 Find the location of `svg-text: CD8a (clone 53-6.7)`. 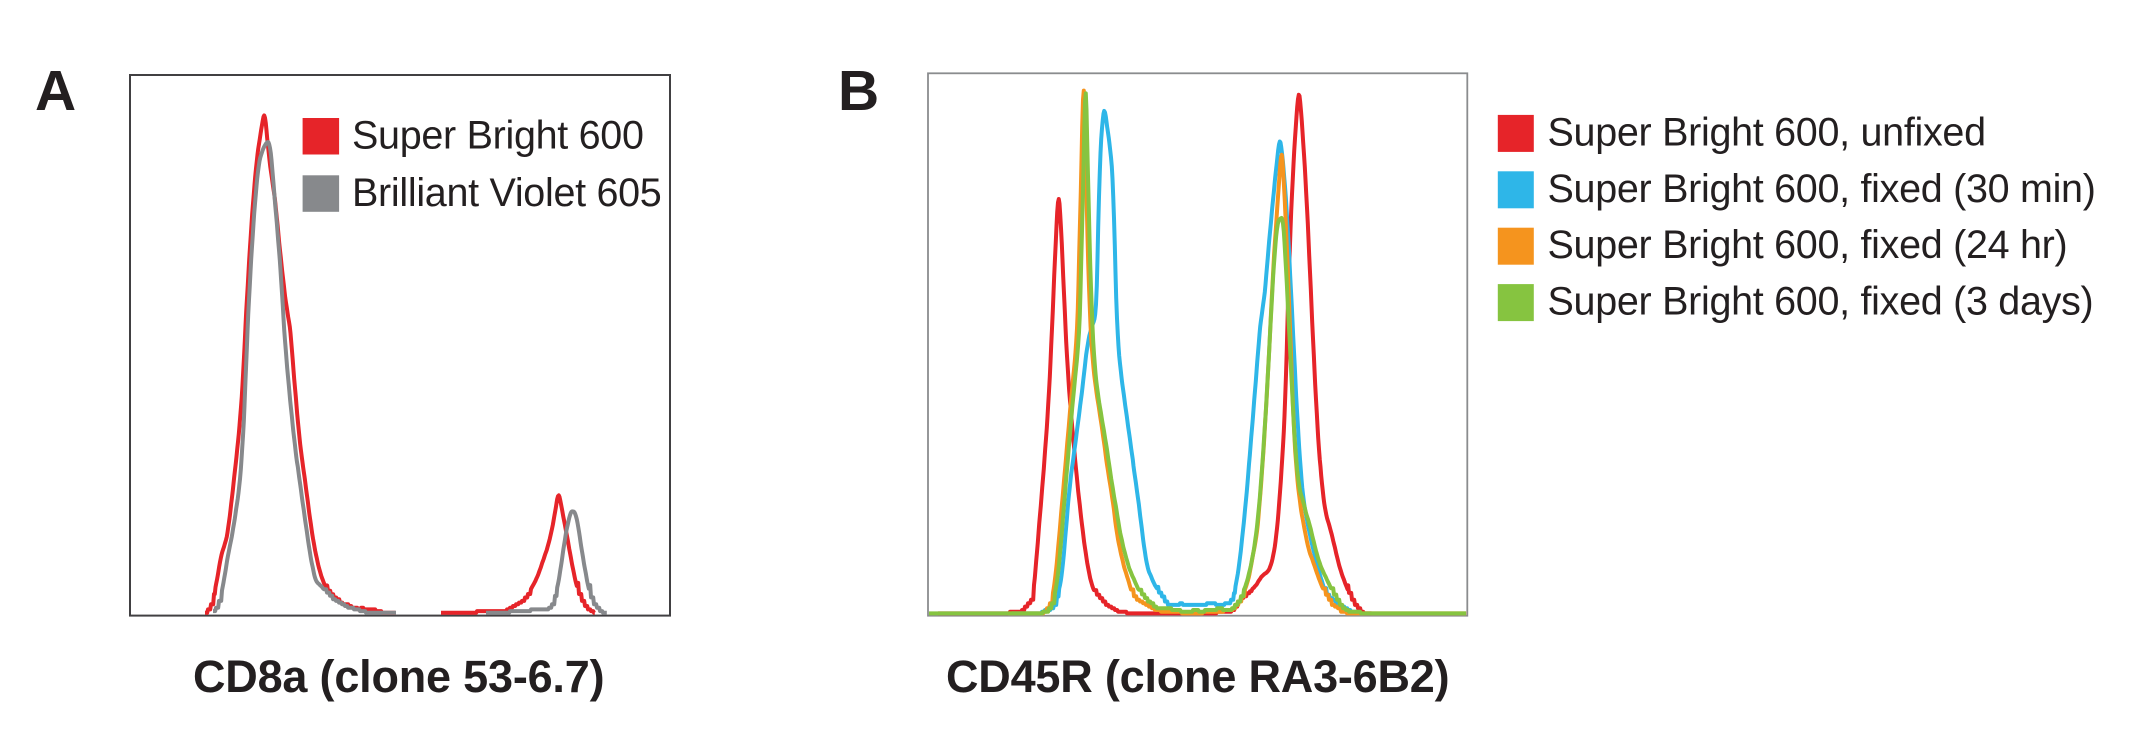

svg-text: CD8a (clone 53-6.7) is located at coordinates (398, 676).